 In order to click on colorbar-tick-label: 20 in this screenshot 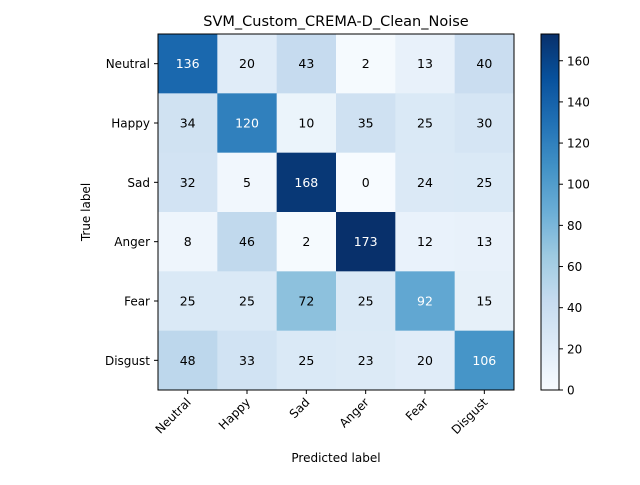, I will do `click(574, 349)`.